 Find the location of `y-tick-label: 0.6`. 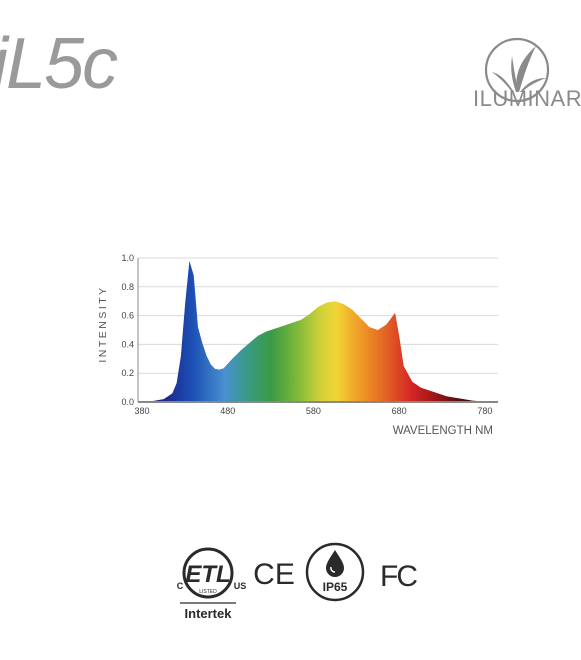

y-tick-label: 0.6 is located at coordinates (127, 316).